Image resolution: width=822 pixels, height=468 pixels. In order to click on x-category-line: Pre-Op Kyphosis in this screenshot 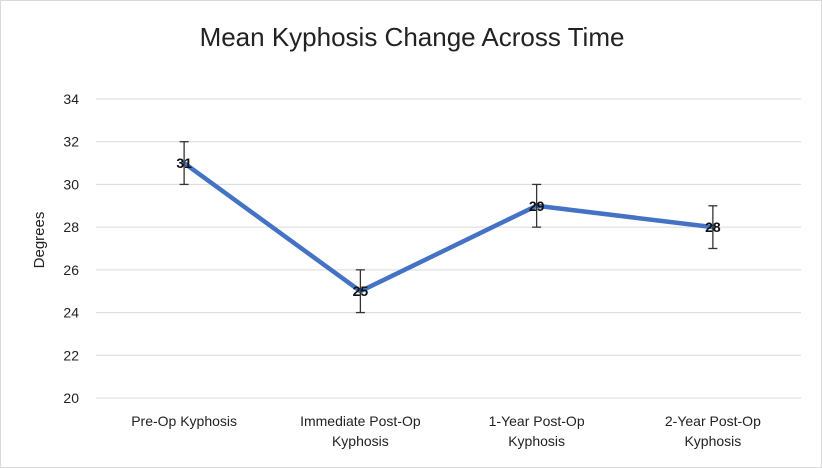, I will do `click(184, 421)`.